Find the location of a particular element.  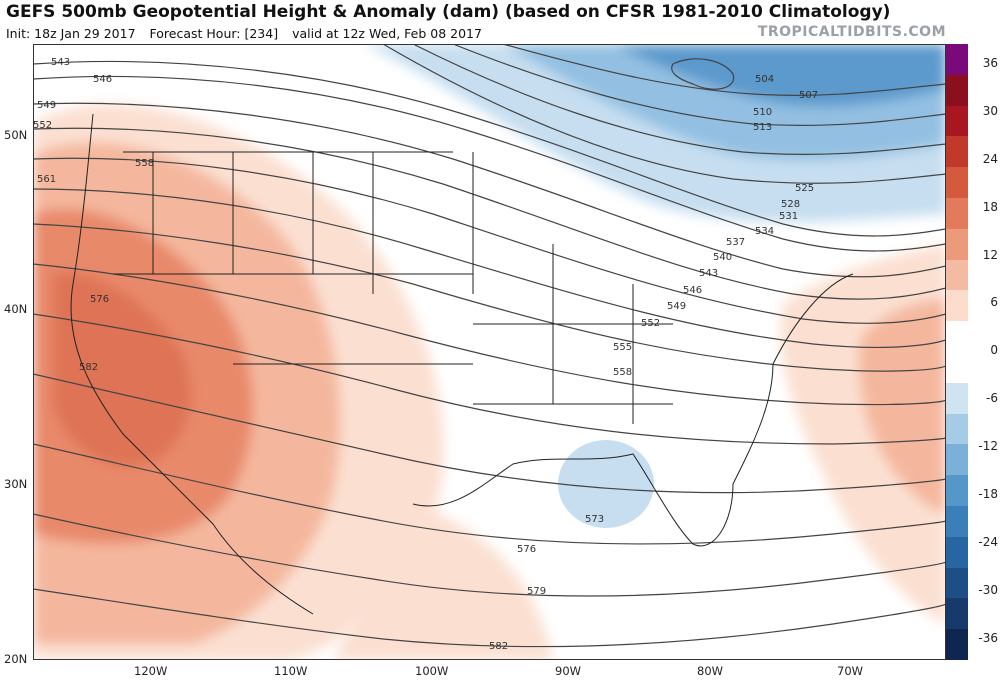

contour-label: 579 is located at coordinates (536, 591).